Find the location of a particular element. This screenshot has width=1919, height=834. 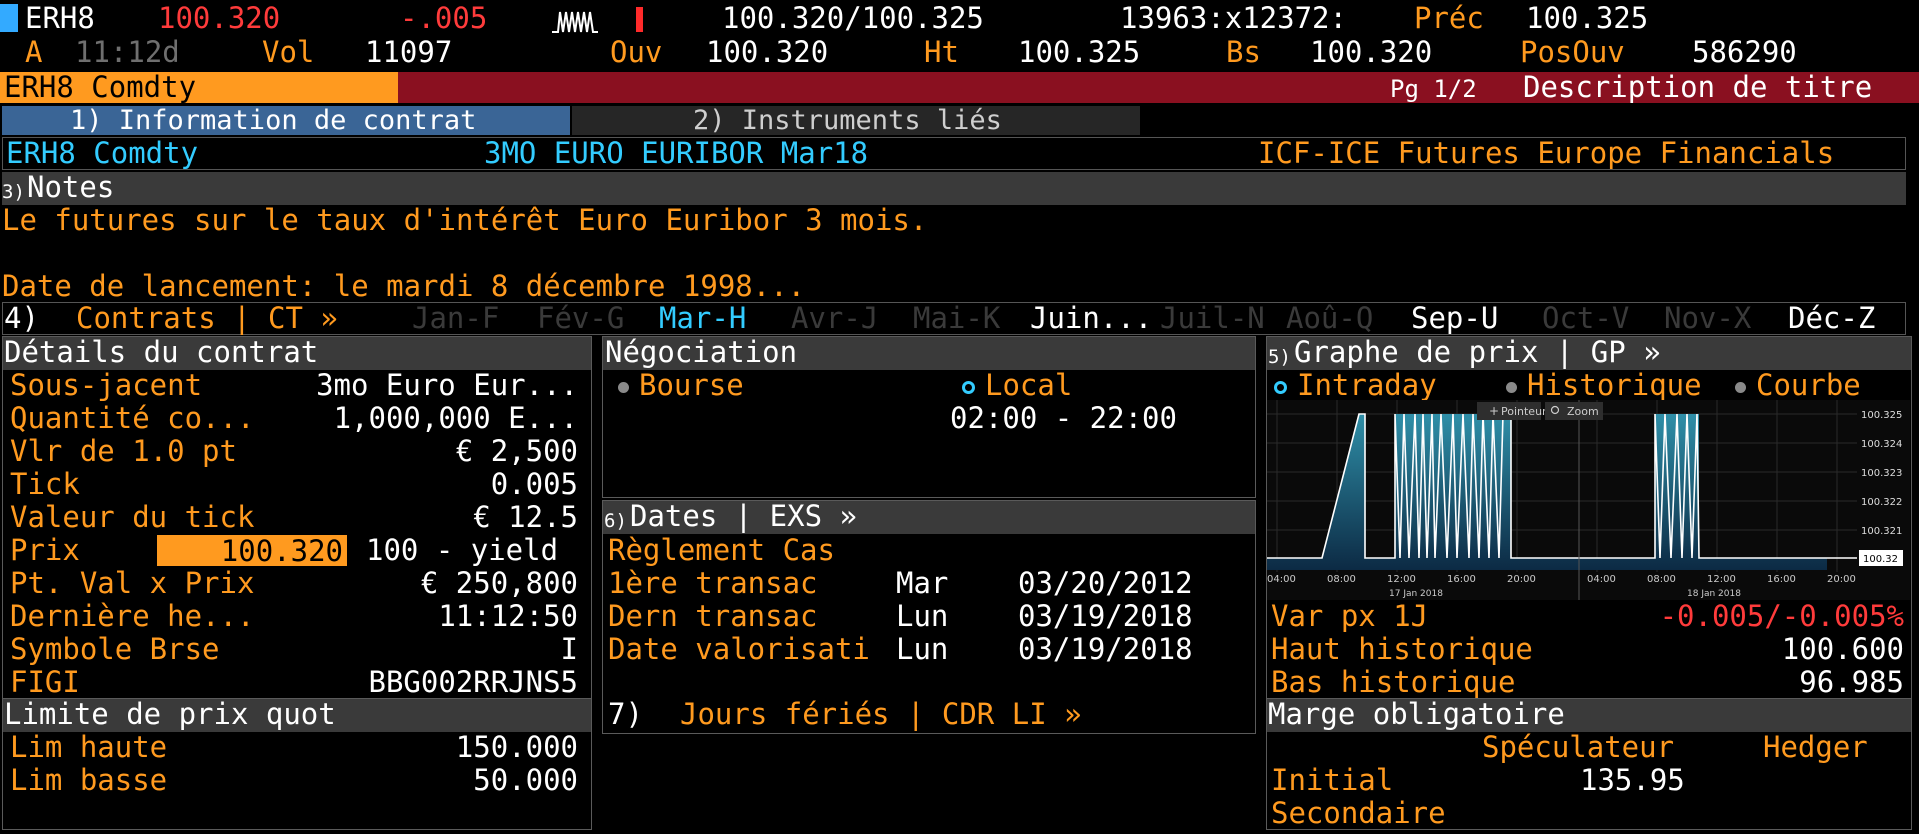

tab-related-instruments is located at coordinates (856, 120).